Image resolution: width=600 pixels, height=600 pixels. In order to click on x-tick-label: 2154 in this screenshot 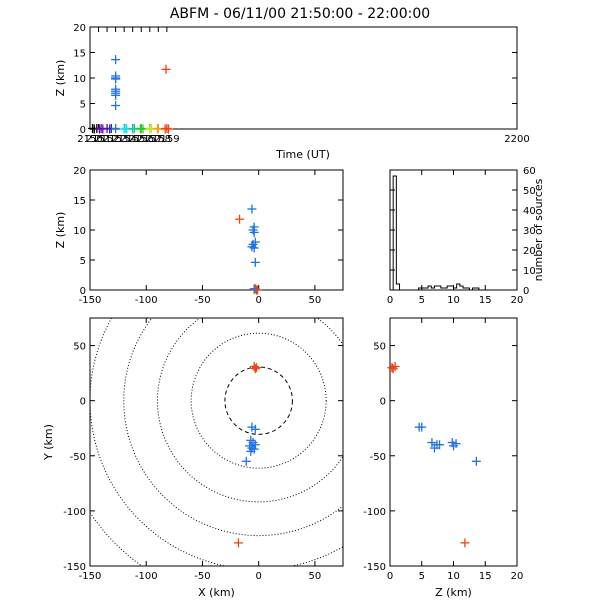, I will do `click(123, 139)`.